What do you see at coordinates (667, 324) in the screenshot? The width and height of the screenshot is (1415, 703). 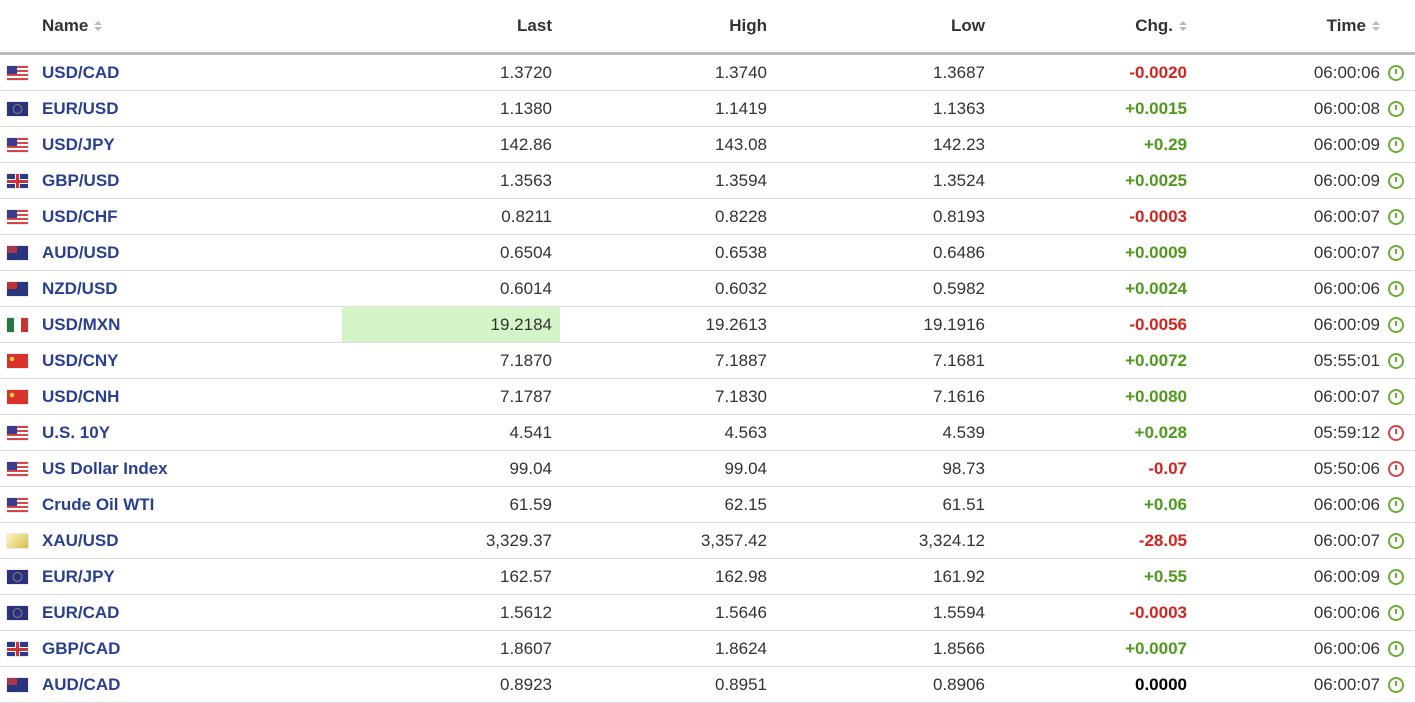 I see `high-cell: 19.2613` at bounding box center [667, 324].